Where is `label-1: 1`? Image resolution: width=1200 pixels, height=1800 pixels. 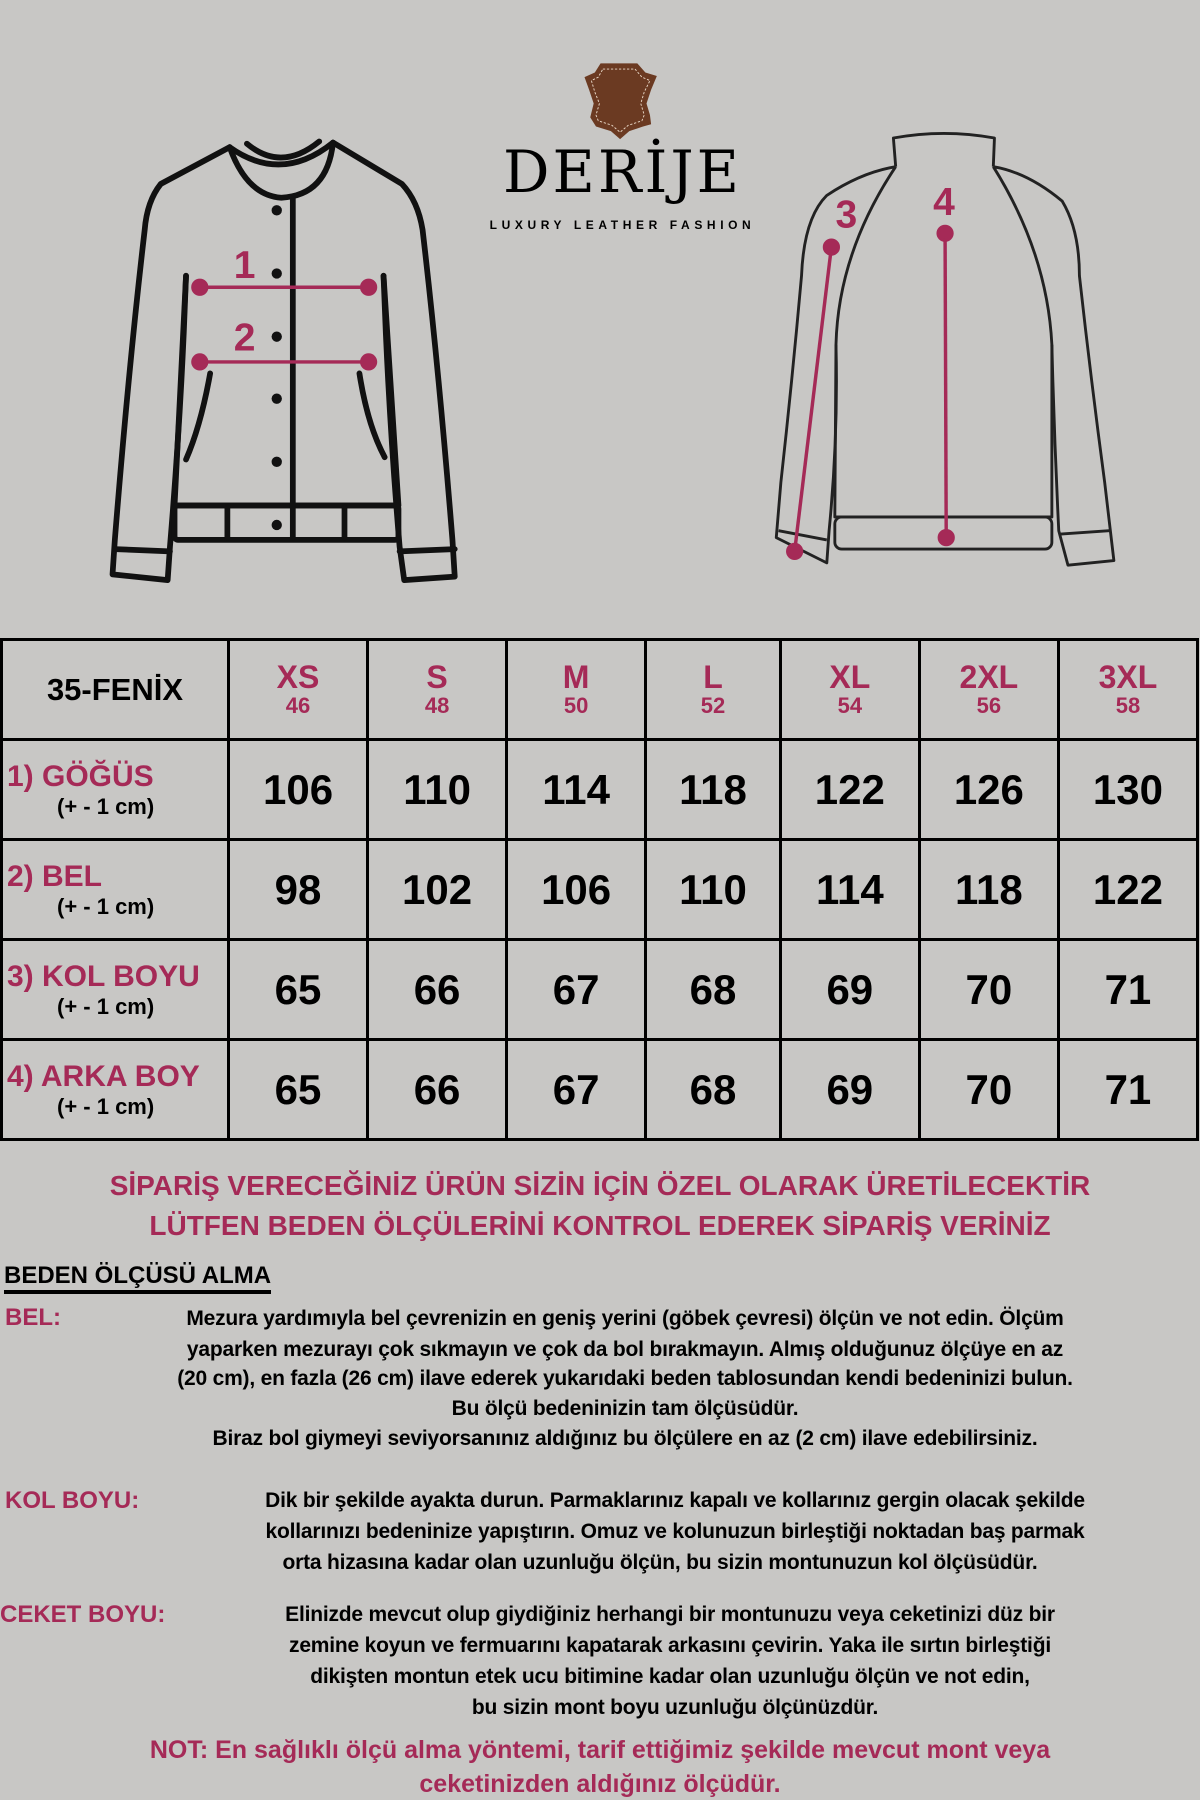 label-1: 1 is located at coordinates (245, 265).